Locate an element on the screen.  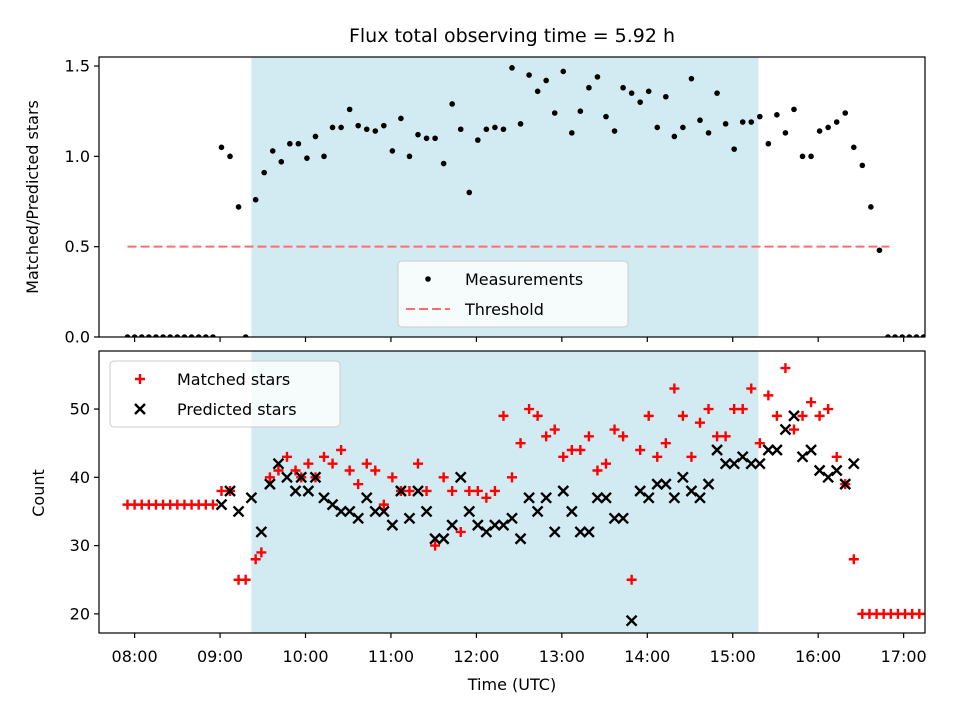
y-tick-label: 30 is located at coordinates (80, 545).